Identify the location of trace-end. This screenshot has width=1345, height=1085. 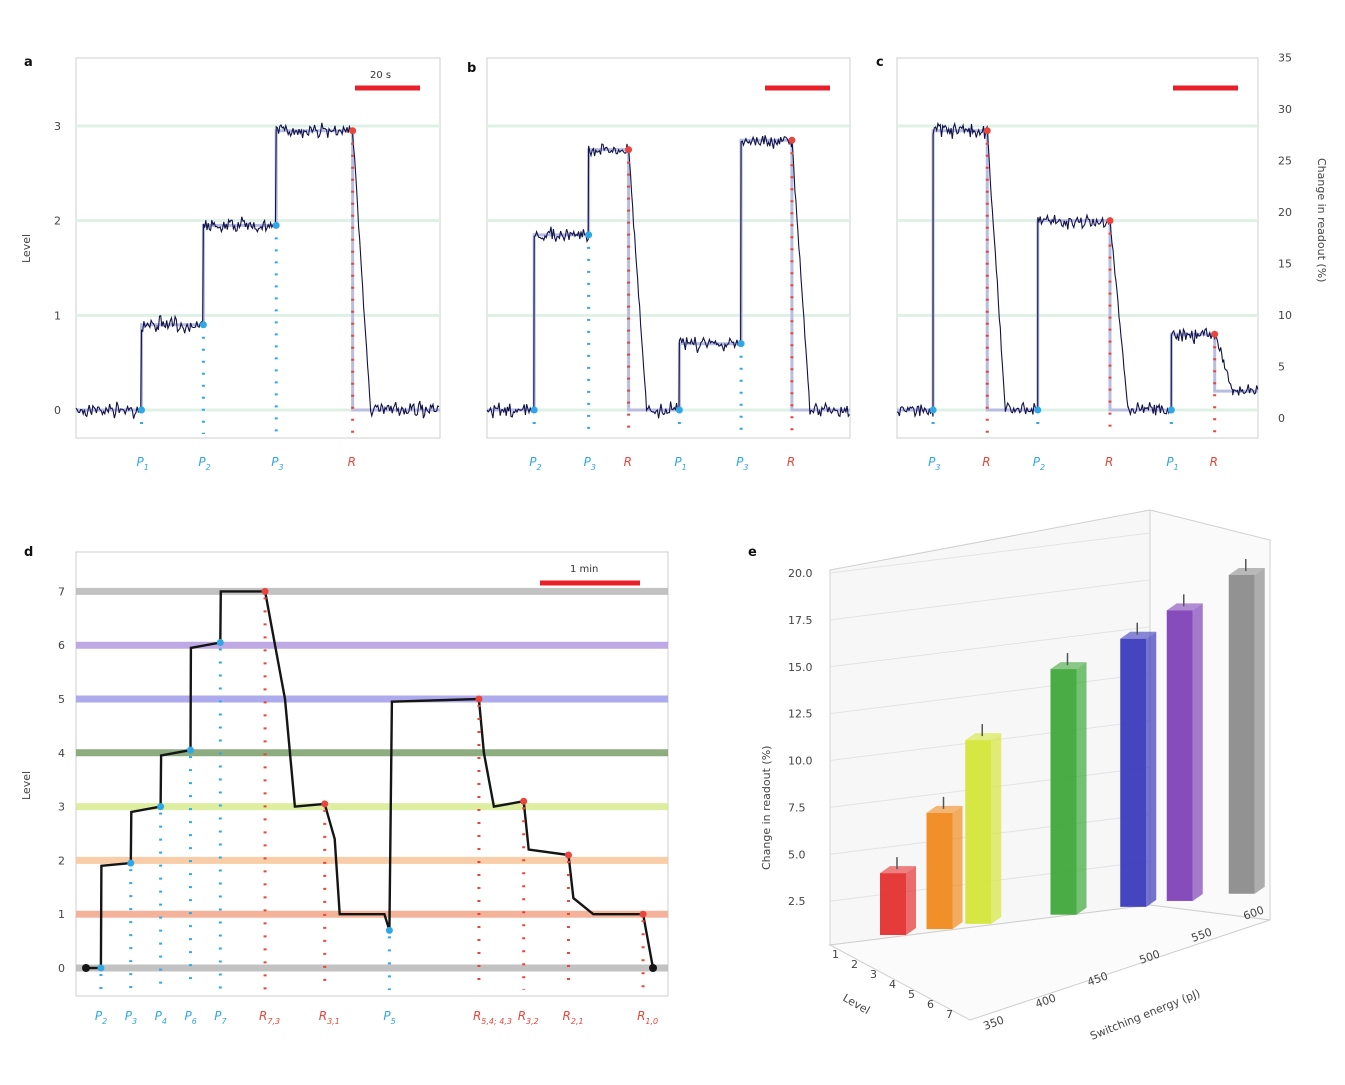
(653, 968).